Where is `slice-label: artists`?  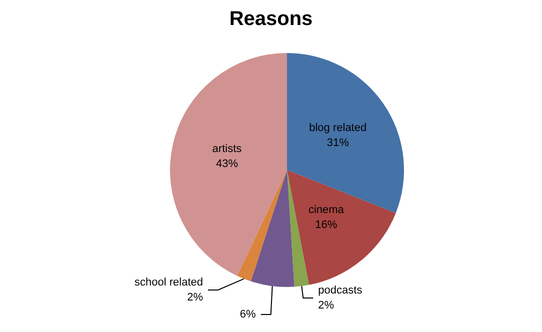 slice-label: artists is located at coordinates (227, 149).